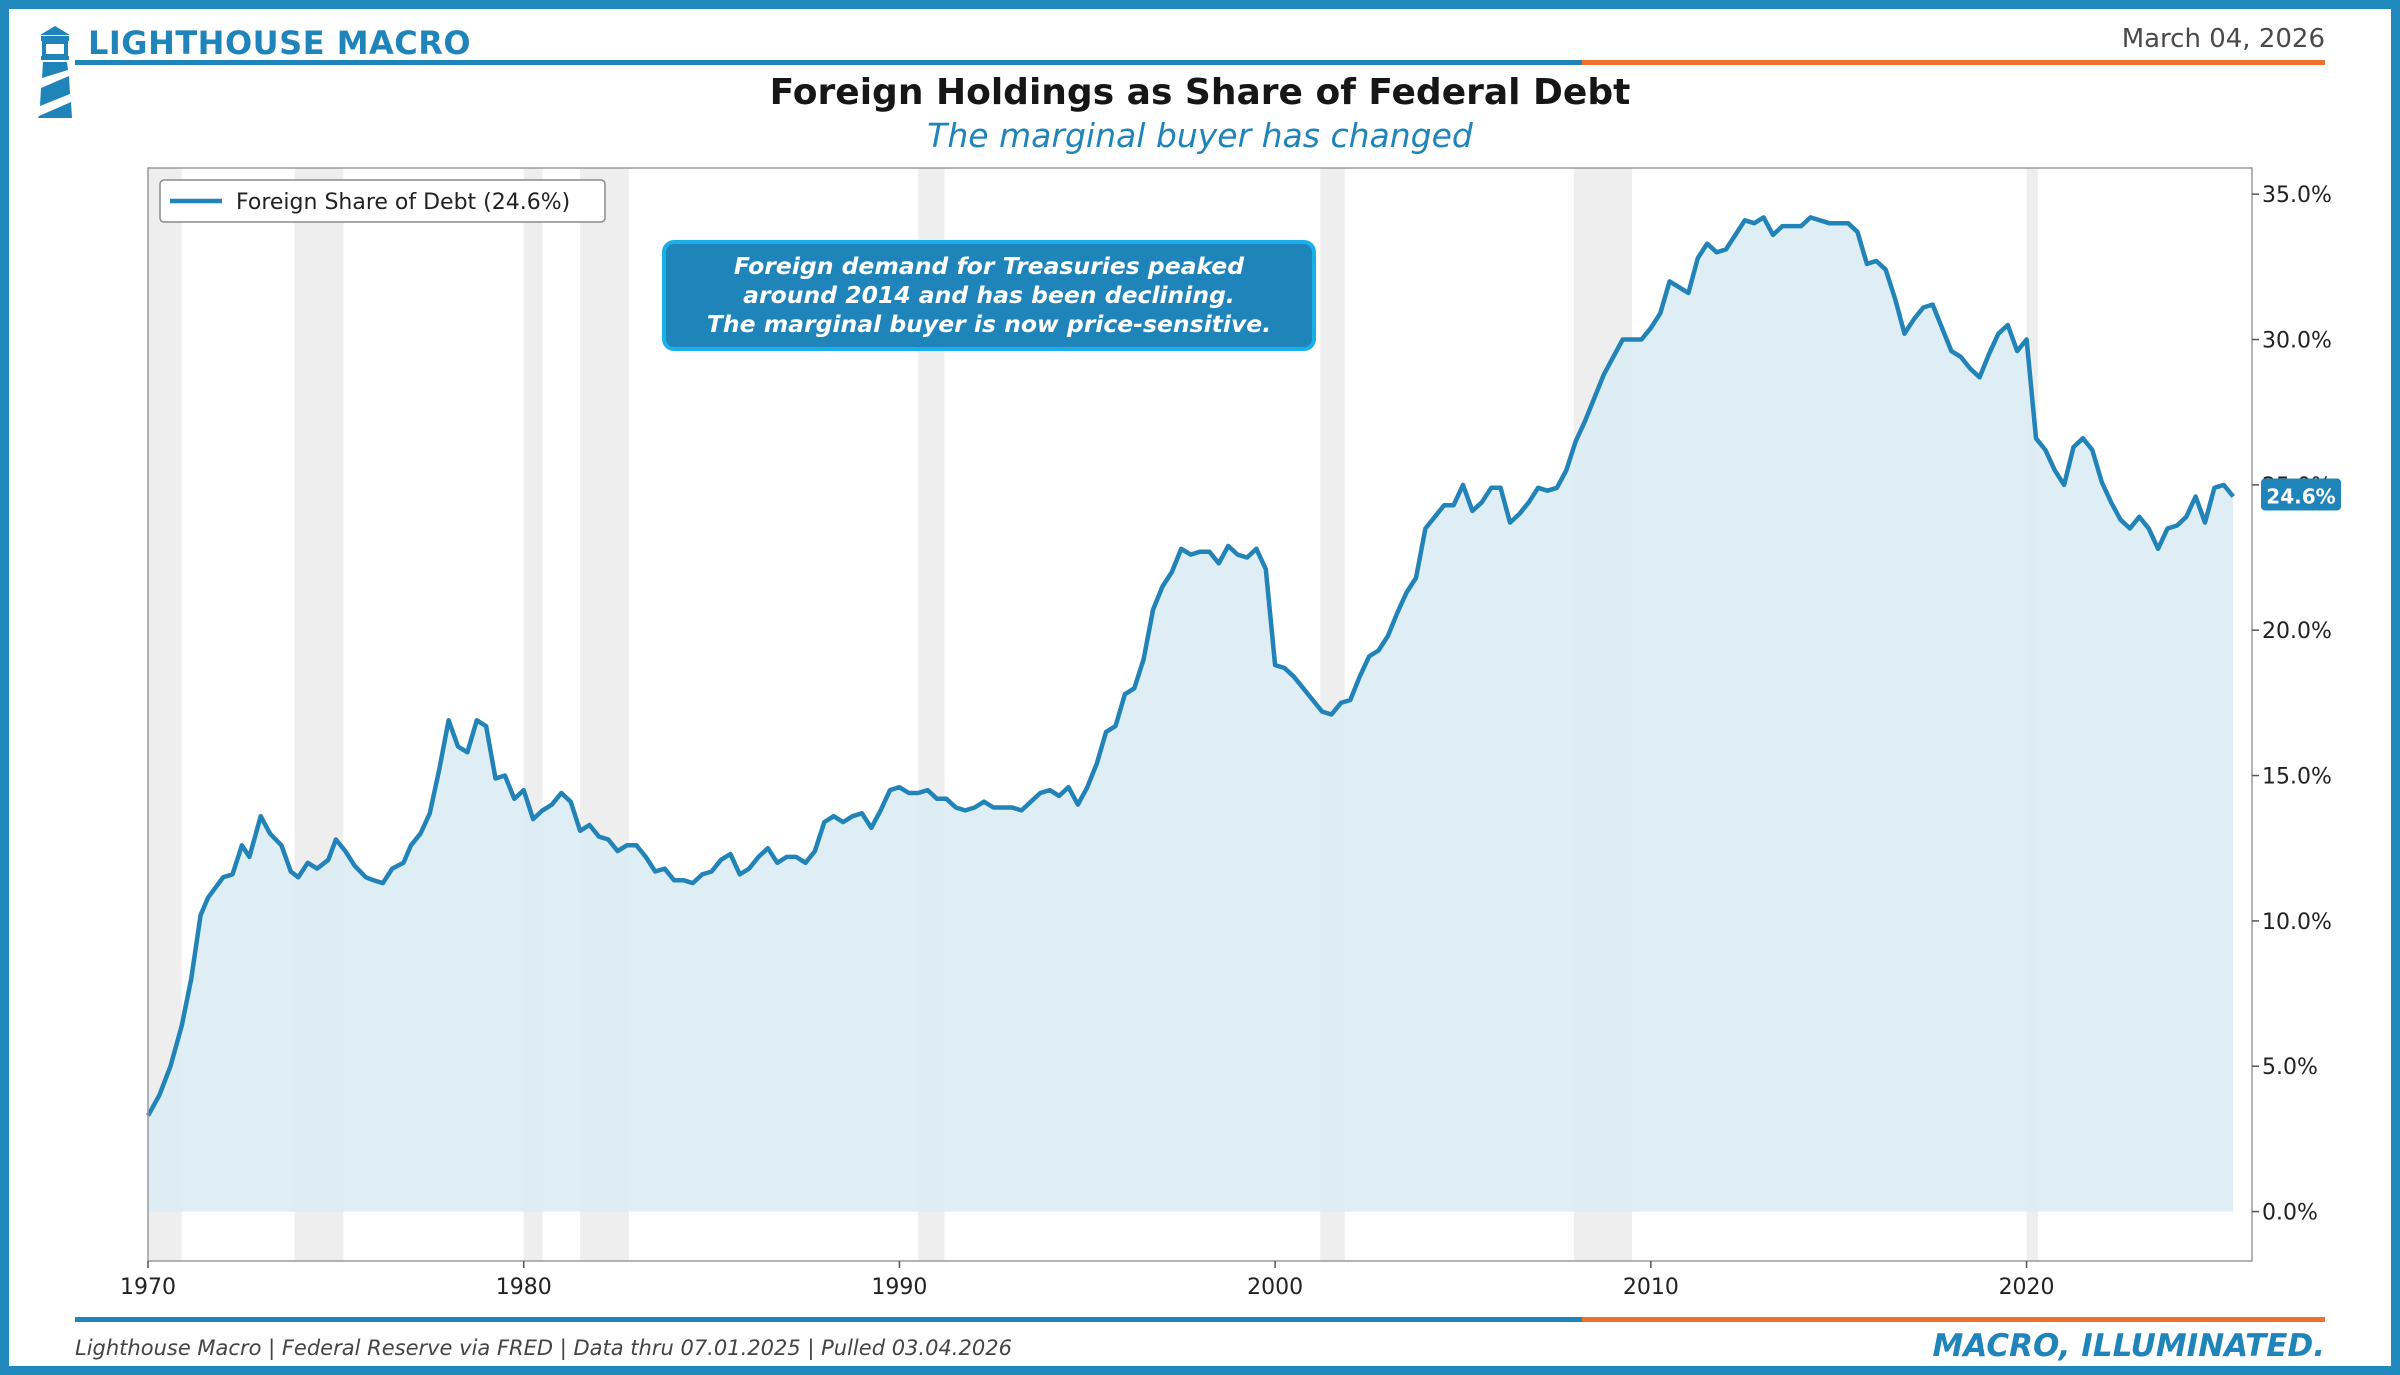 This screenshot has width=2400, height=1375. What do you see at coordinates (1651, 1287) in the screenshot?
I see `x-tick-label: 2010` at bounding box center [1651, 1287].